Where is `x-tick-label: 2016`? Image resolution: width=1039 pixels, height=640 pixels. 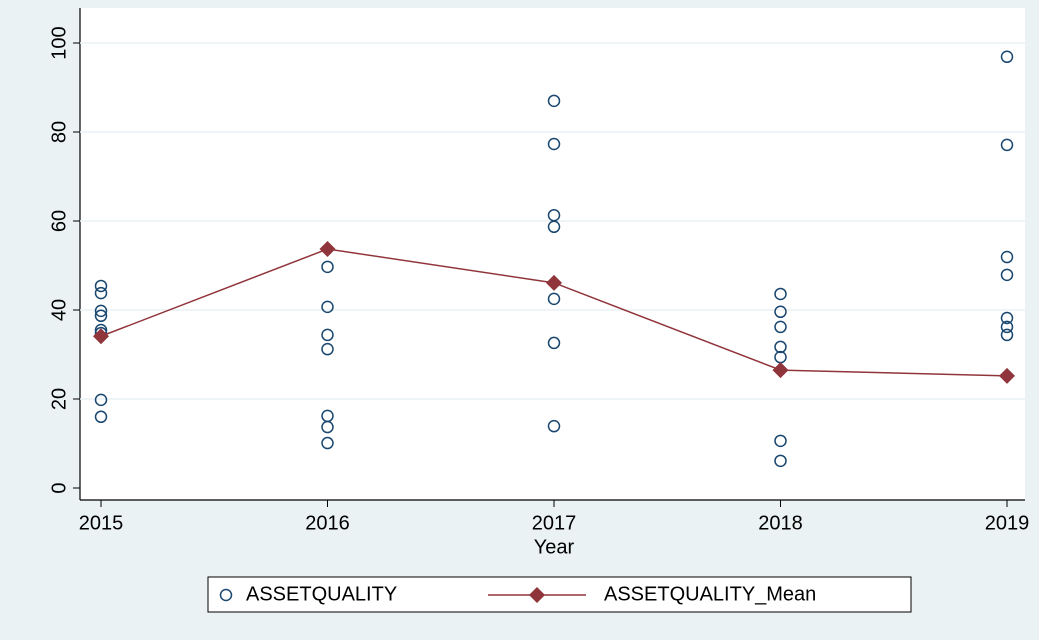 x-tick-label: 2016 is located at coordinates (327, 523).